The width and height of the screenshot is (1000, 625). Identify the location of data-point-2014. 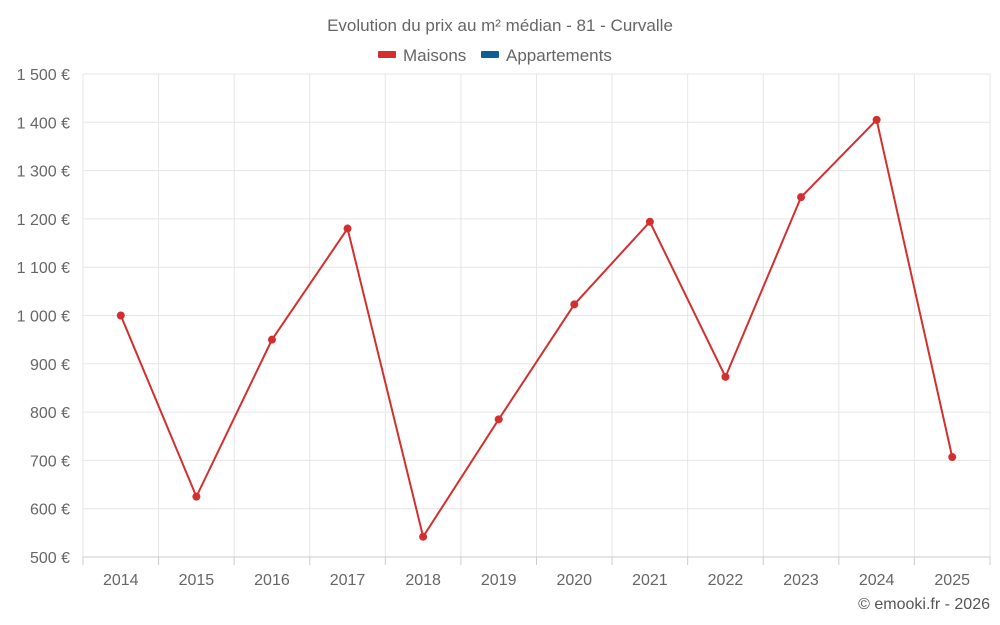
(120, 315).